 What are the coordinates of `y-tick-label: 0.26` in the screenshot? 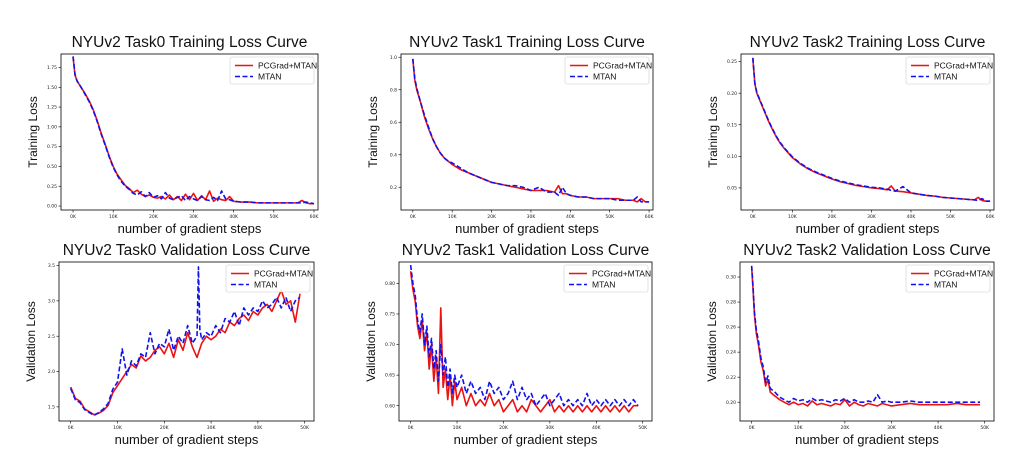 It's located at (731, 328).